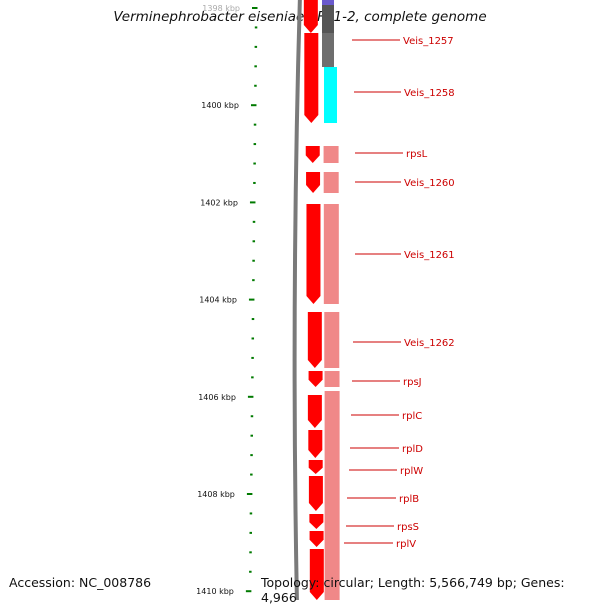 The width and height of the screenshot is (600, 605). I want to click on scale-label: 1408 kbp, so click(216, 494).